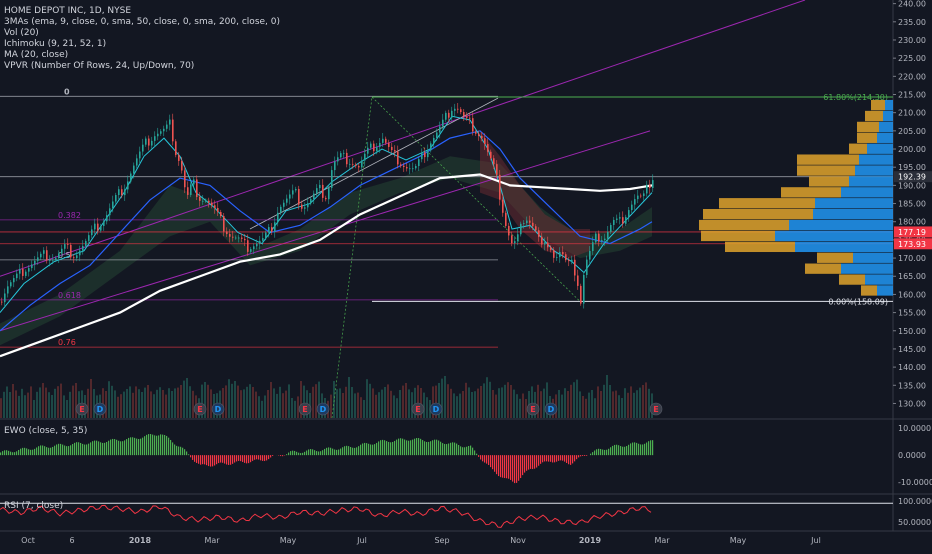 The image size is (932, 554). I want to click on ewo-pane-title: EWO (close, 5, 35), so click(45, 431).